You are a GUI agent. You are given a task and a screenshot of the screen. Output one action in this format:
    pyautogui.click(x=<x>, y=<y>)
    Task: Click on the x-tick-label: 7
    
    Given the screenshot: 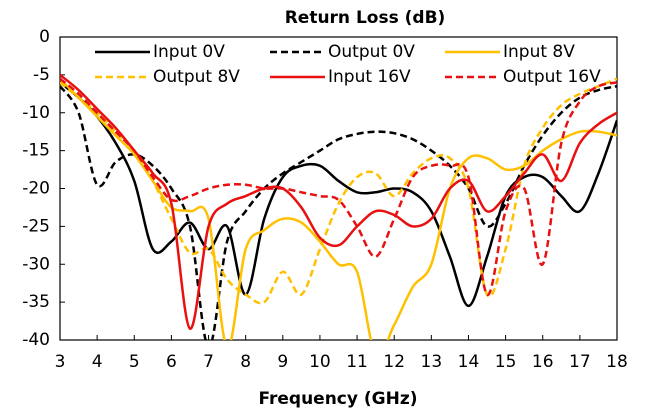 What is the action you would take?
    pyautogui.click(x=208, y=362)
    